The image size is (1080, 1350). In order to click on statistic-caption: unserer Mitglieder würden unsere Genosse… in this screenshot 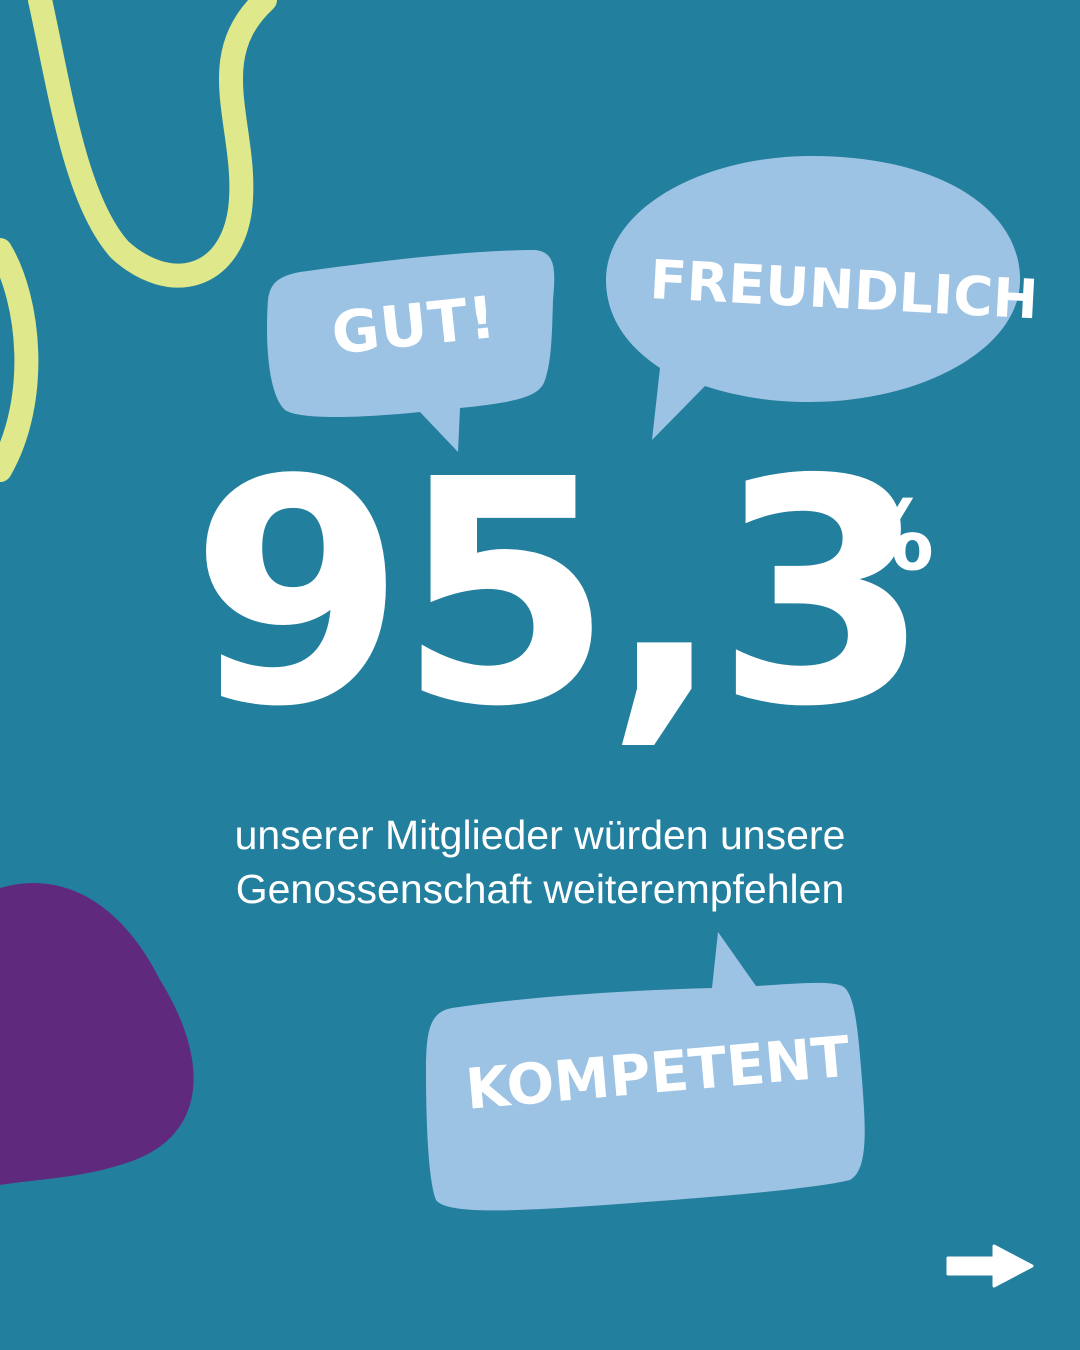, I will do `click(540, 862)`.